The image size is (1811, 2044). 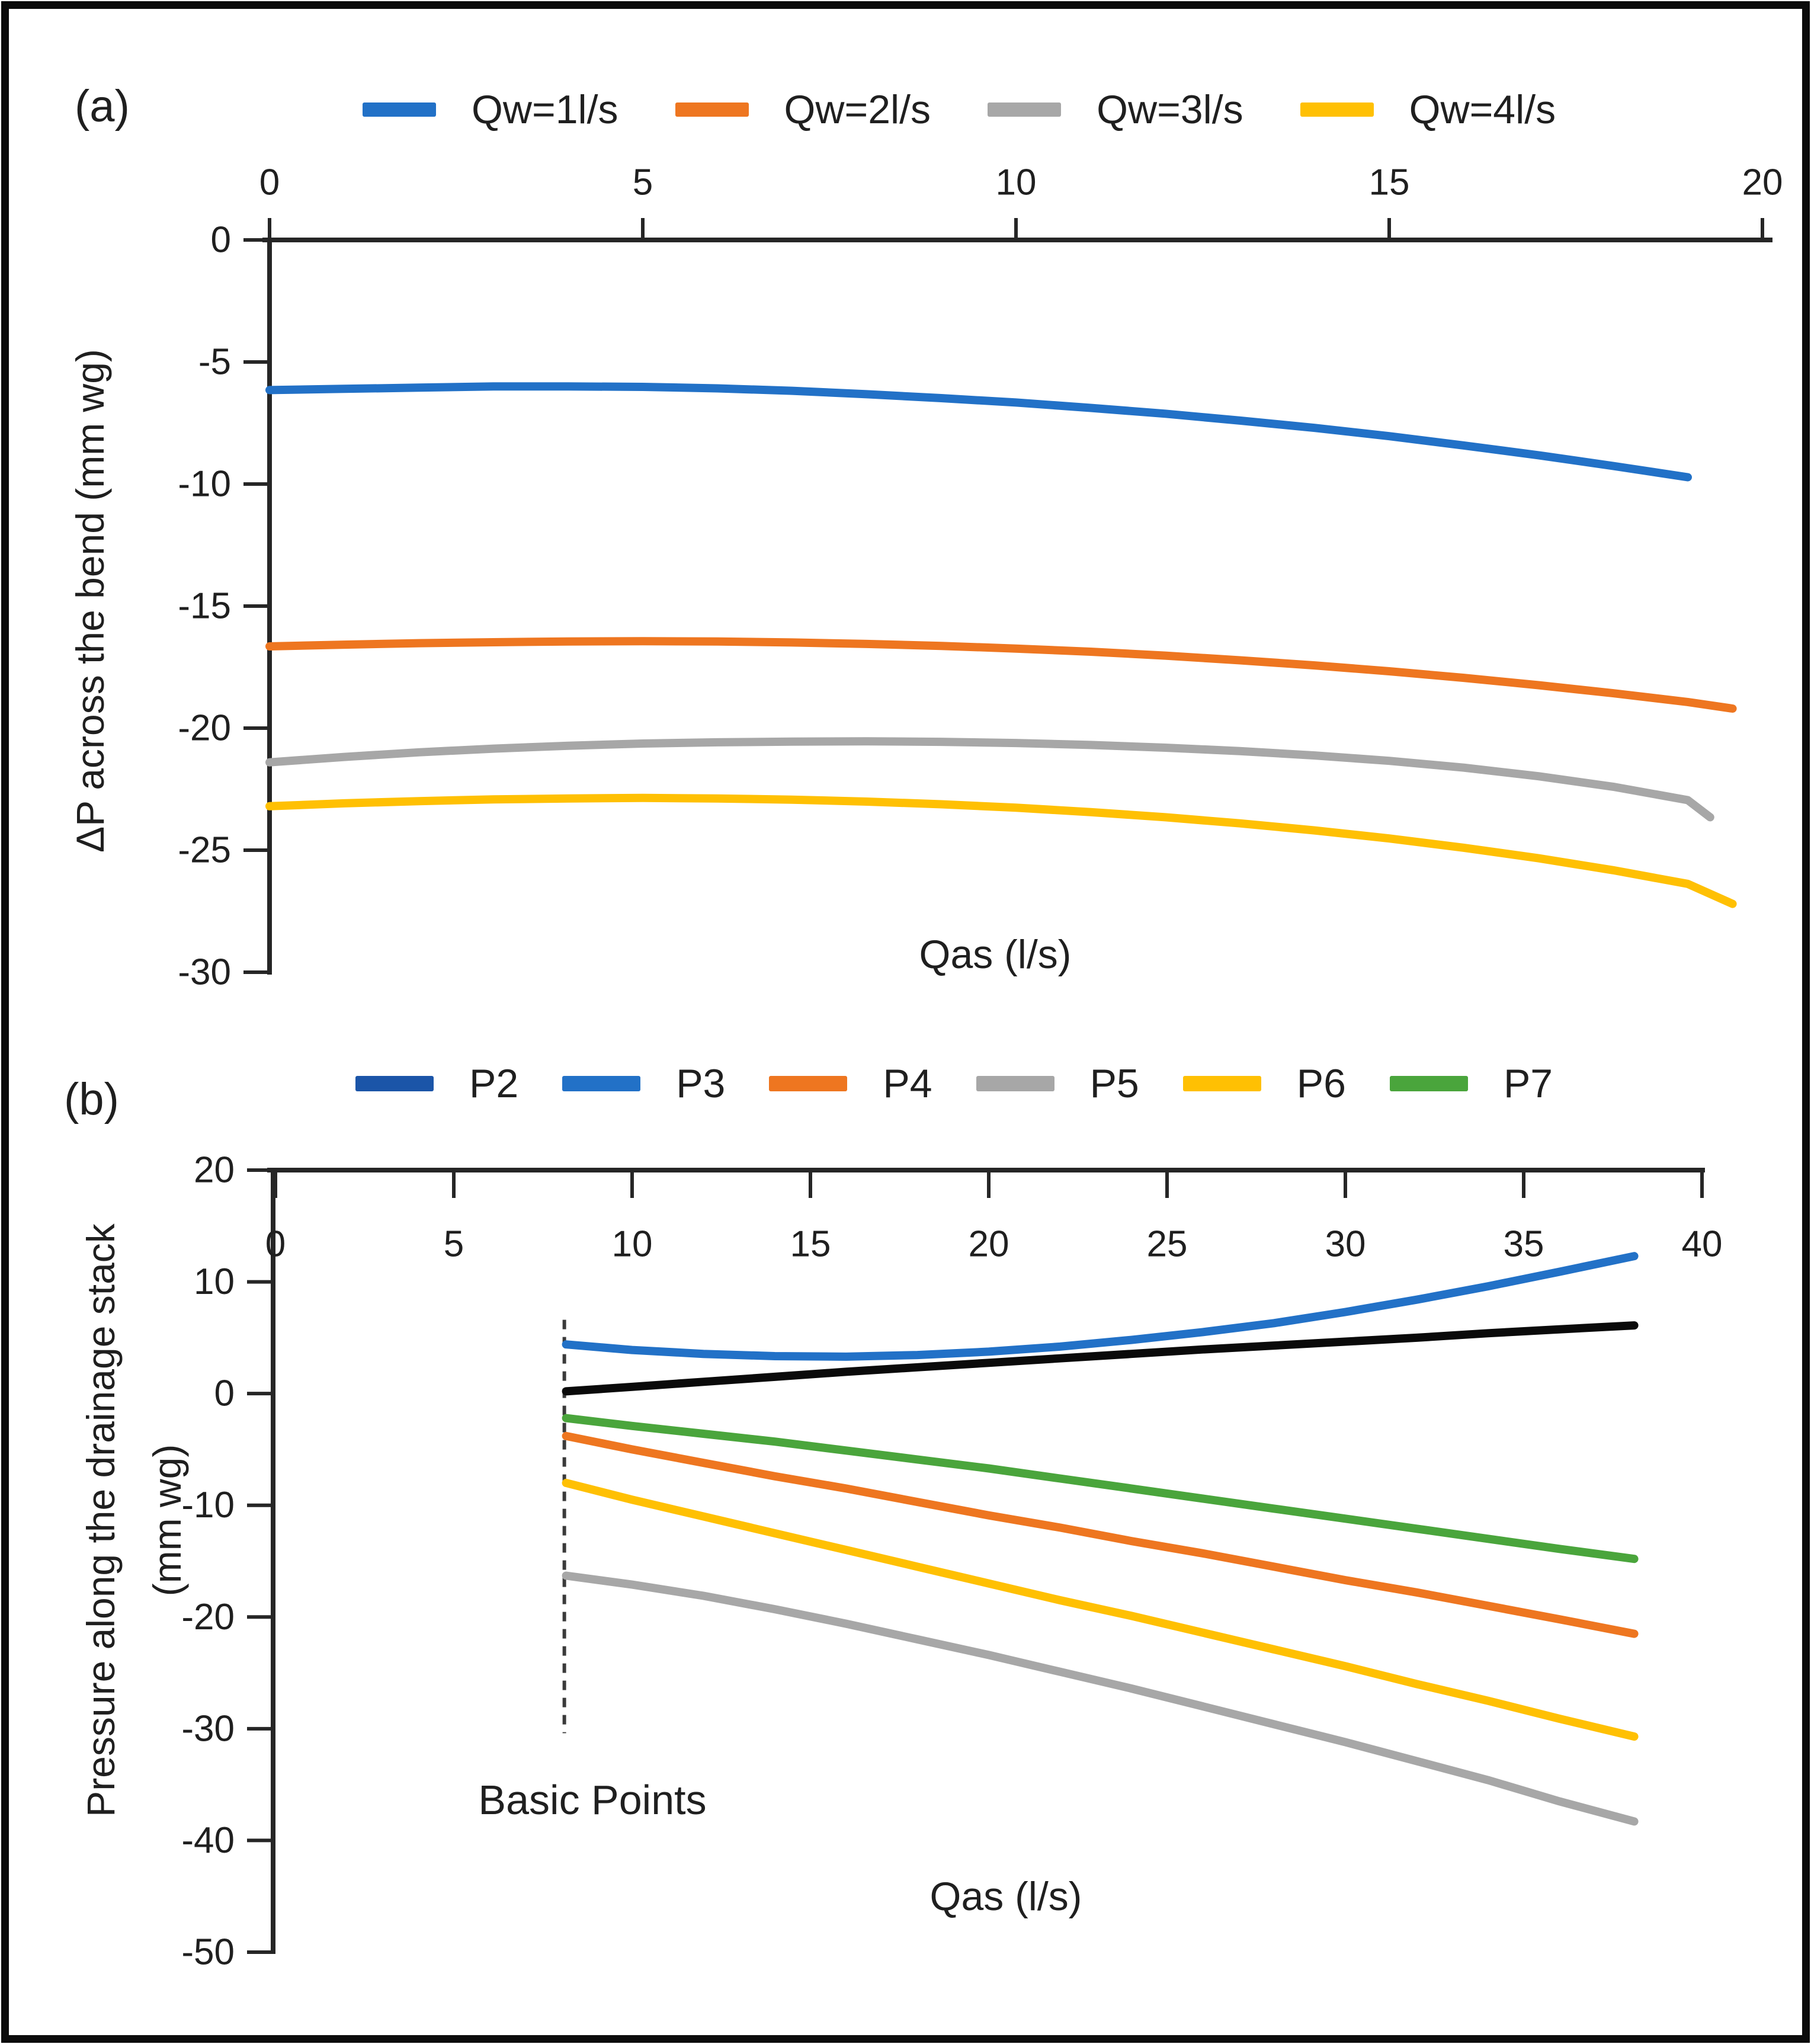 I want to click on panel-a-legend-item-qw3ls: Qw=3l/s, so click(x=1115, y=110).